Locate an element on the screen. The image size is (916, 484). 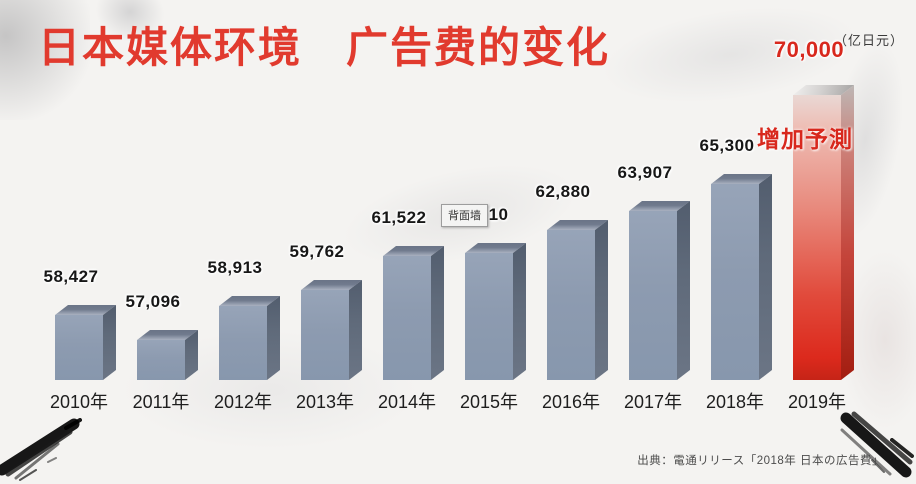
hover-tooltip: 背面墙 is located at coordinates (464, 215).